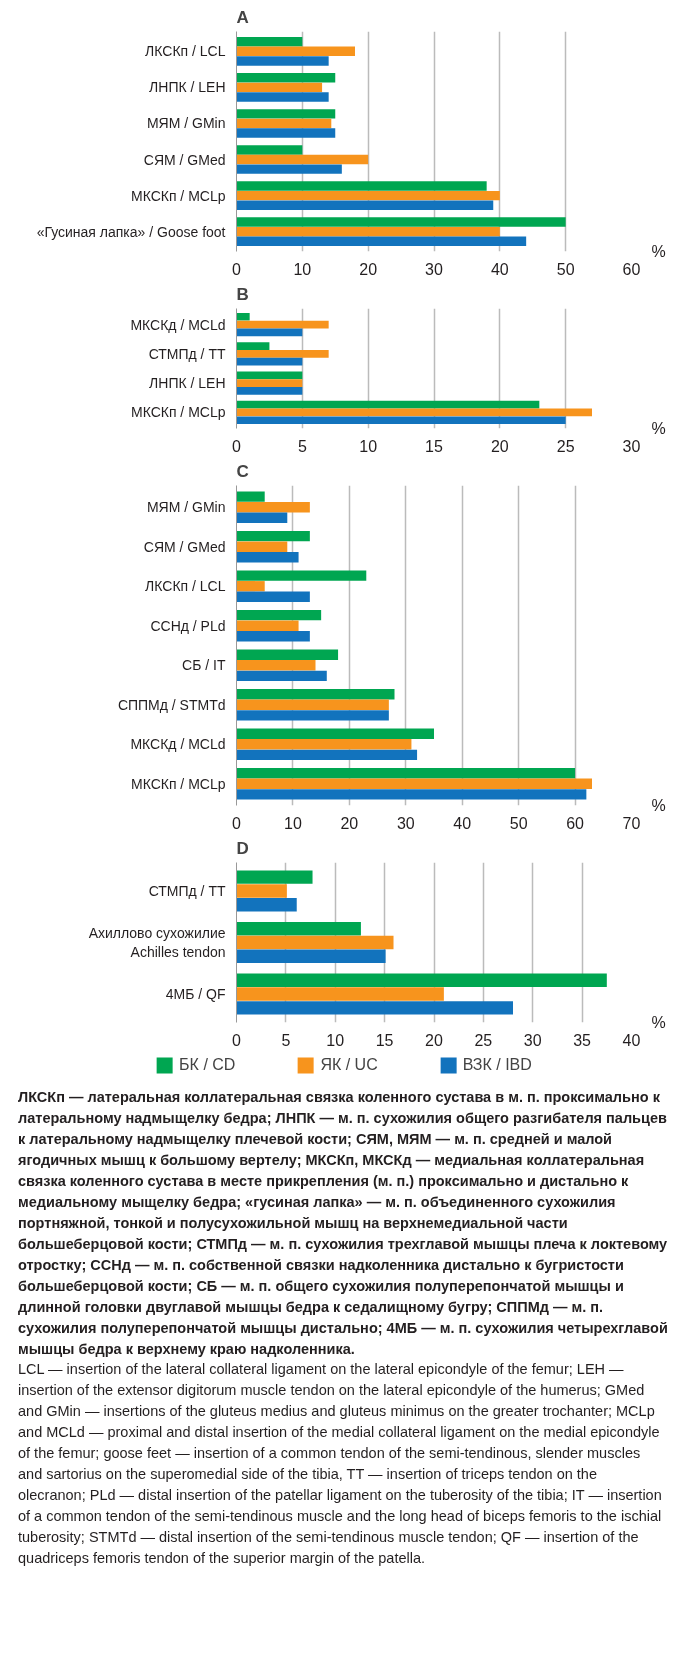 The width and height of the screenshot is (686, 1656). I want to click on y-tick-label: СБ / IT, so click(204, 665).